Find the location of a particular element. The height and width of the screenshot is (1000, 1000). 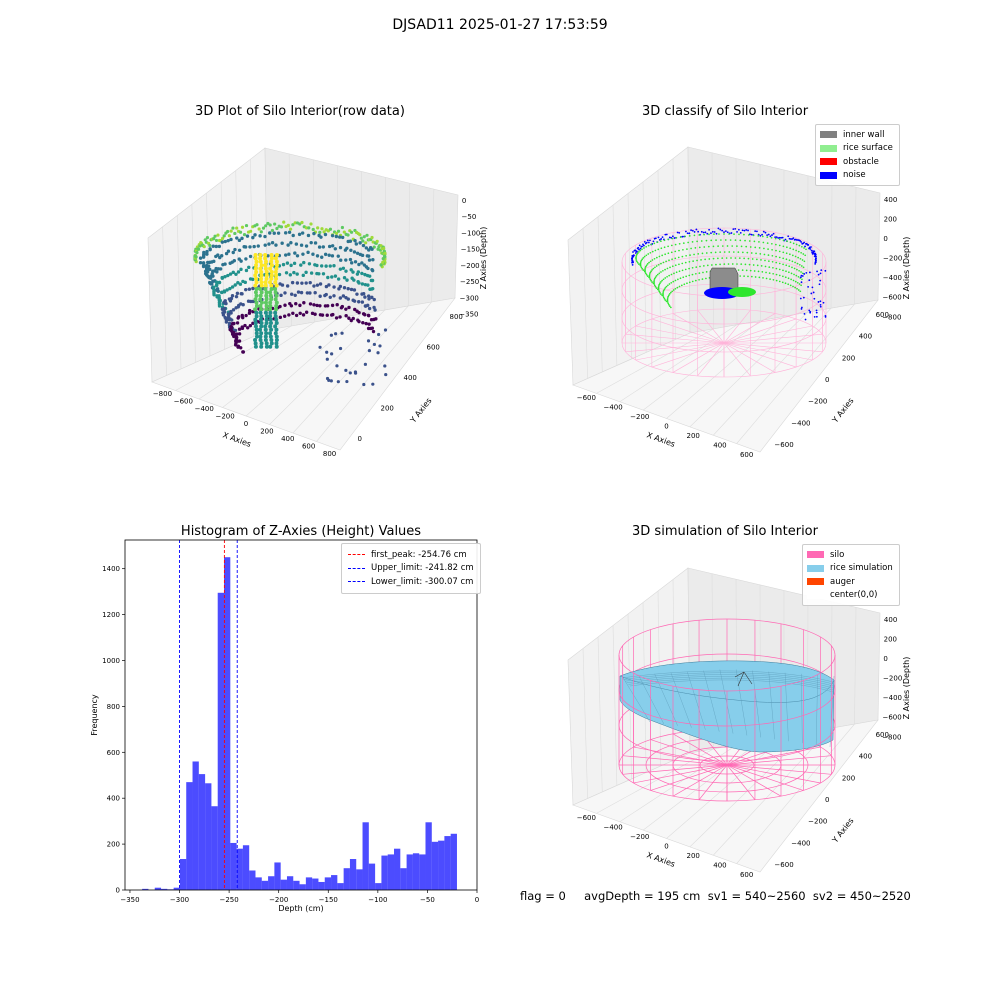

x-axis-label: X Axies is located at coordinates (660, 859).